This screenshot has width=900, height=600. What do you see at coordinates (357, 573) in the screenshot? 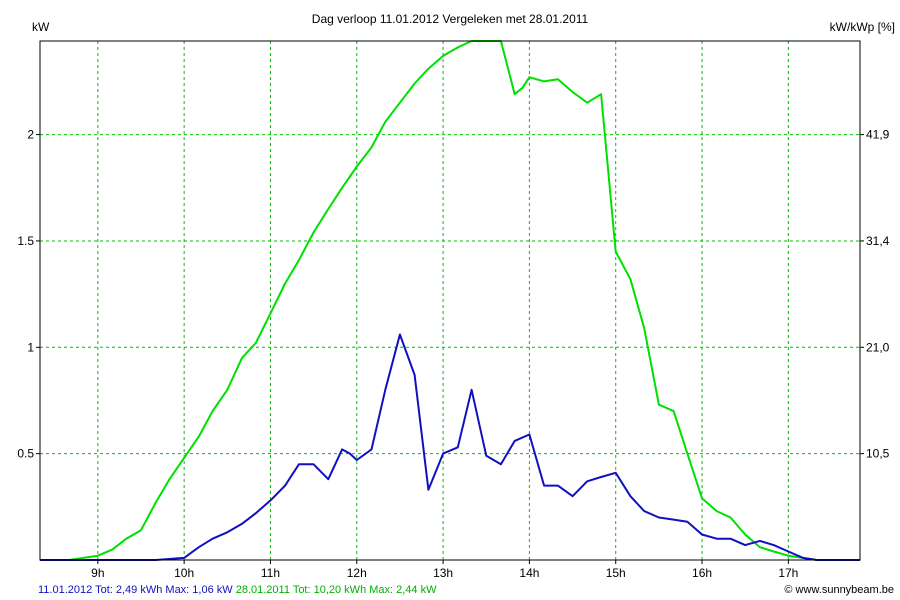
I see `x-tick-label: 12h` at bounding box center [357, 573].